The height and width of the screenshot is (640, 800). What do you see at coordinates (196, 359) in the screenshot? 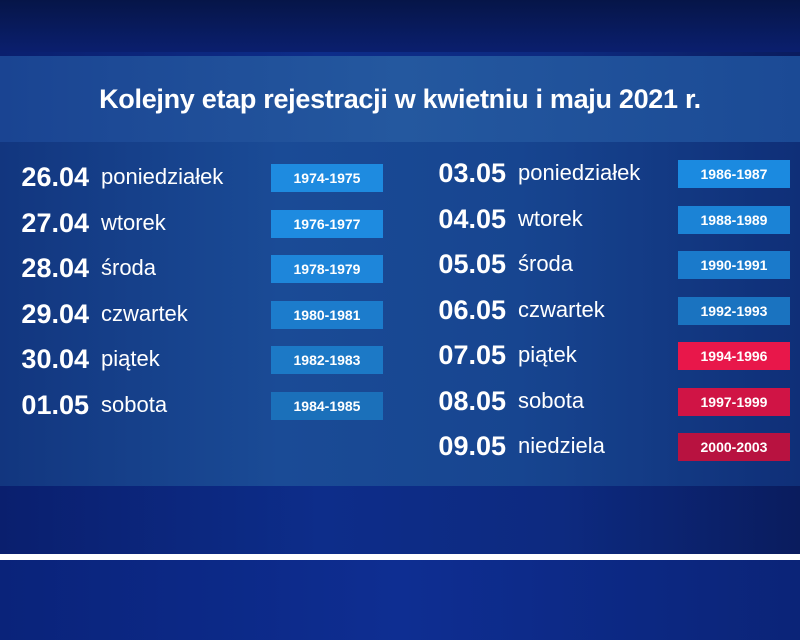
I see `schedule-row: 30.04 piątek 1982-1983` at bounding box center [196, 359].